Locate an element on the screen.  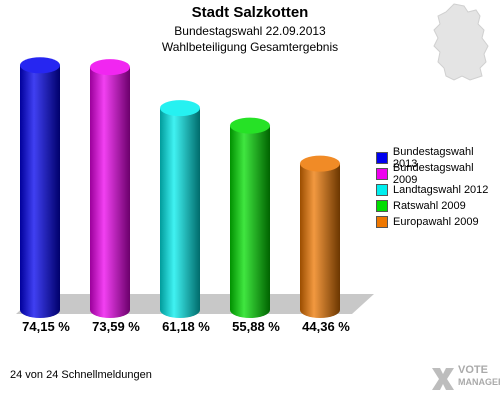
legend-label: Ratswahl 2009 is located at coordinates (429, 206).